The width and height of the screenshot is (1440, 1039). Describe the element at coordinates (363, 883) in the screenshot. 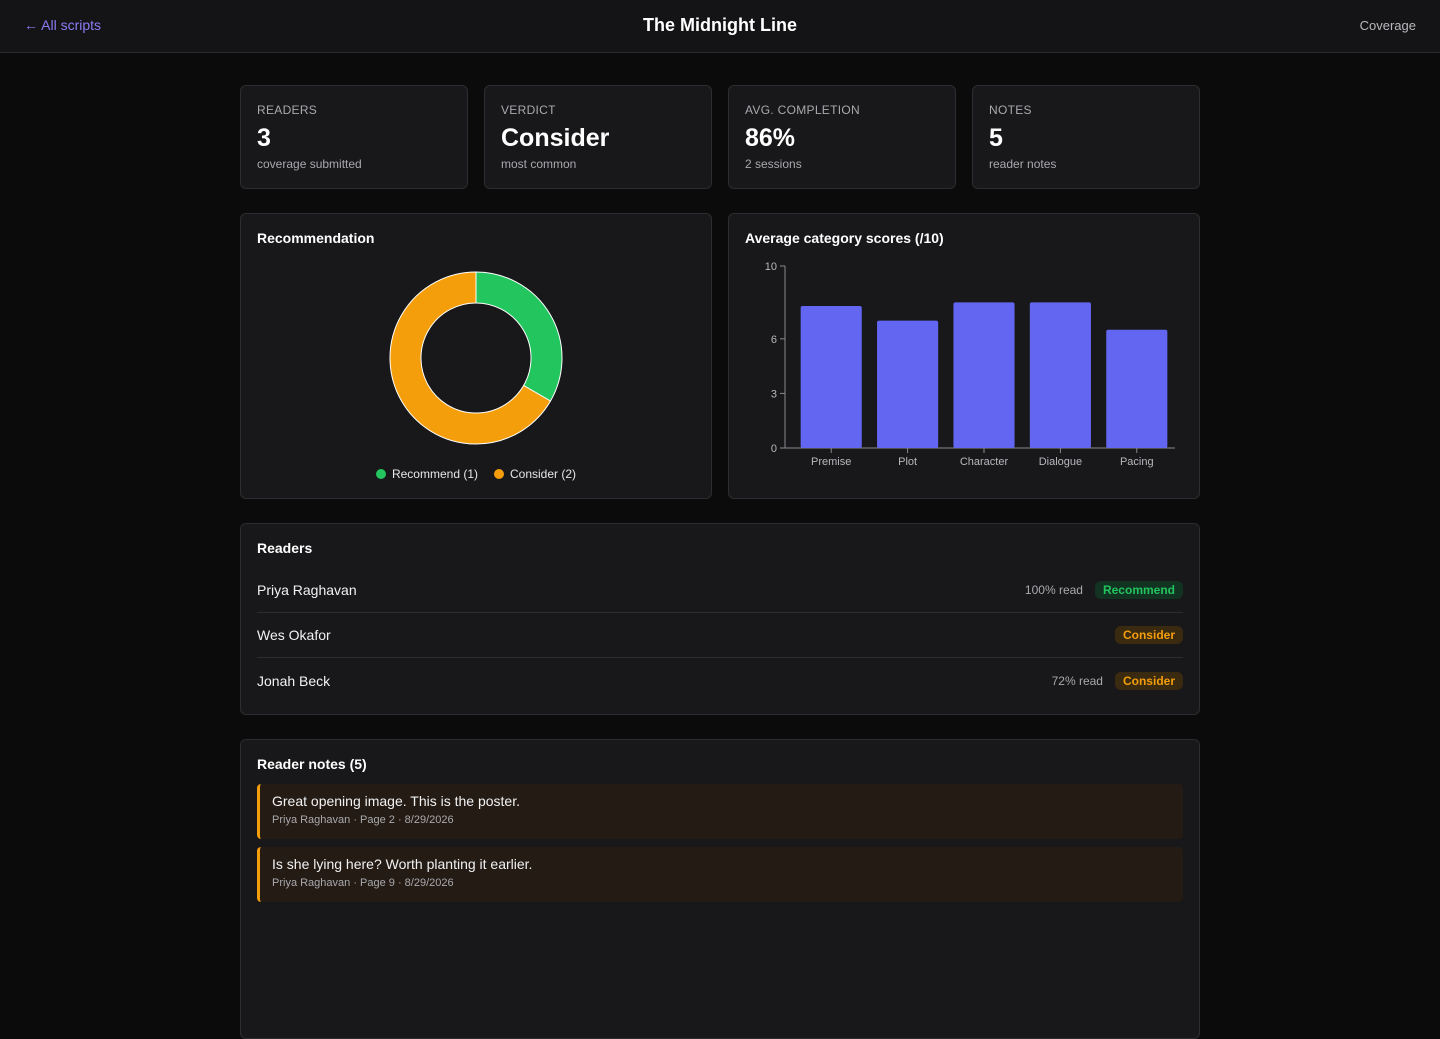

I see `note-meta: Priya Raghavan · Page 9 · 8/29/2026` at that location.